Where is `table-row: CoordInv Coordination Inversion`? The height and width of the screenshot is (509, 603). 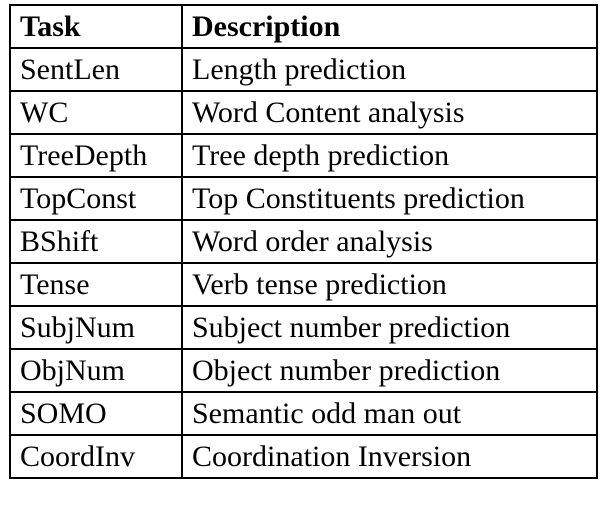
table-row: CoordInv Coordination Inversion is located at coordinates (303, 456).